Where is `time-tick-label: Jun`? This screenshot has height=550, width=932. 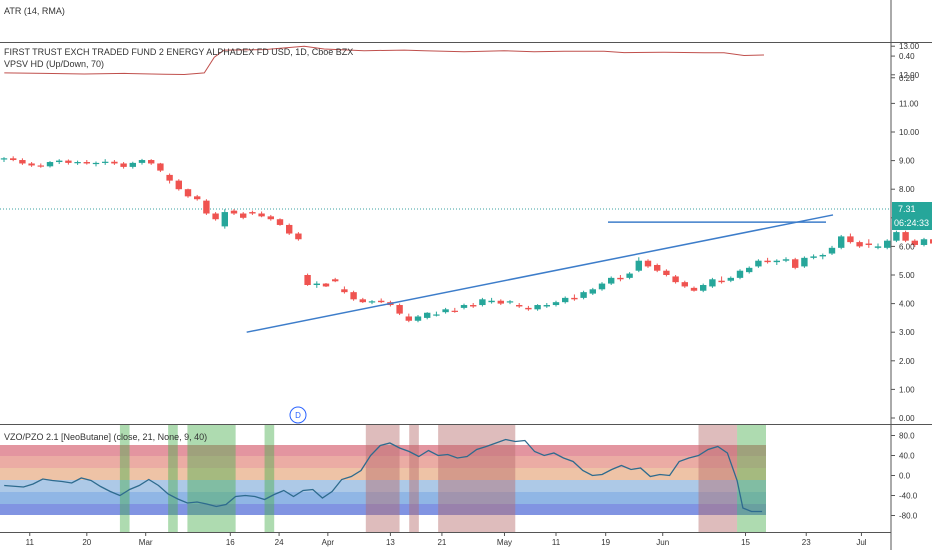
time-tick-label: Jun is located at coordinates (662, 542).